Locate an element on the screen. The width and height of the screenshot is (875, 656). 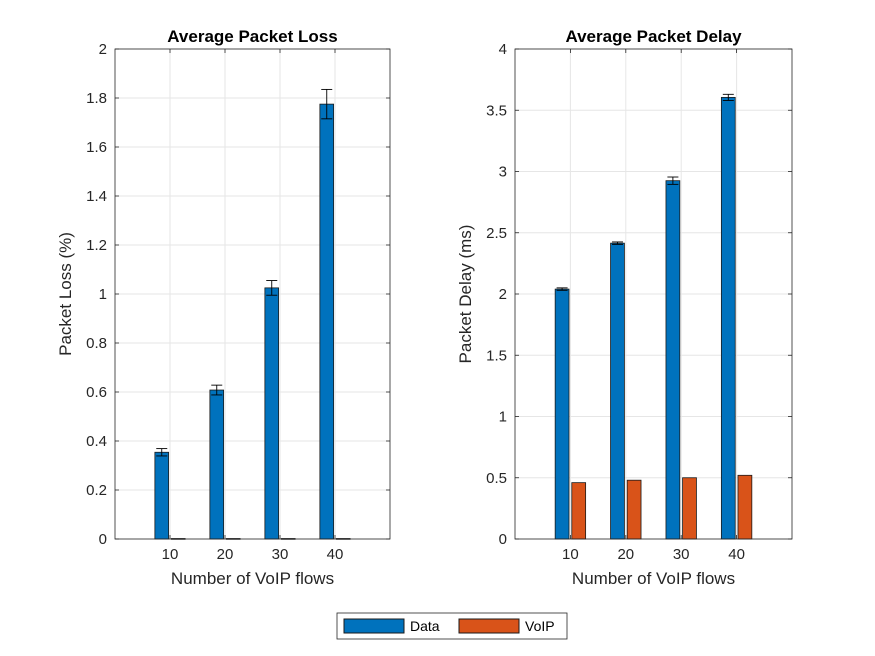
legend-label-voip: VoIP is located at coordinates (540, 626).